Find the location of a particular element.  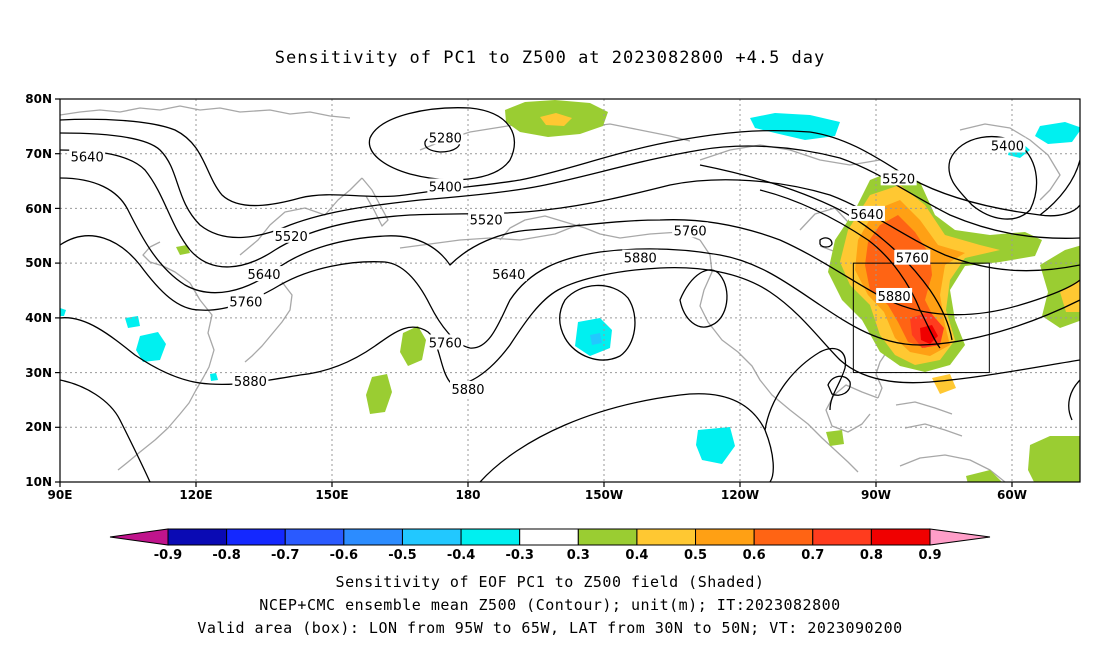

shade-pacific-cyan-1-core is located at coordinates (596, 339).